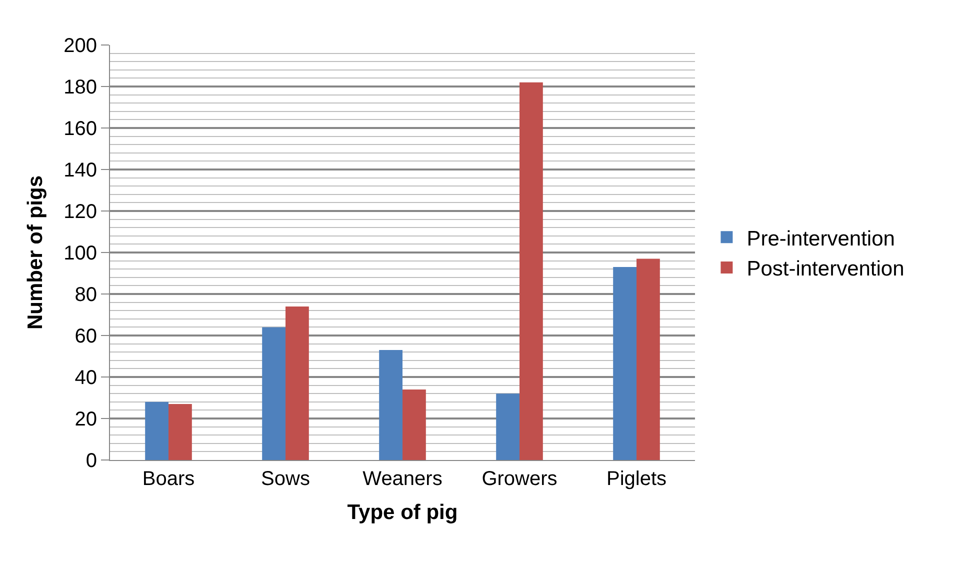  Describe the element at coordinates (35, 252) in the screenshot. I see `y-axis-title: Number of pigs` at that location.